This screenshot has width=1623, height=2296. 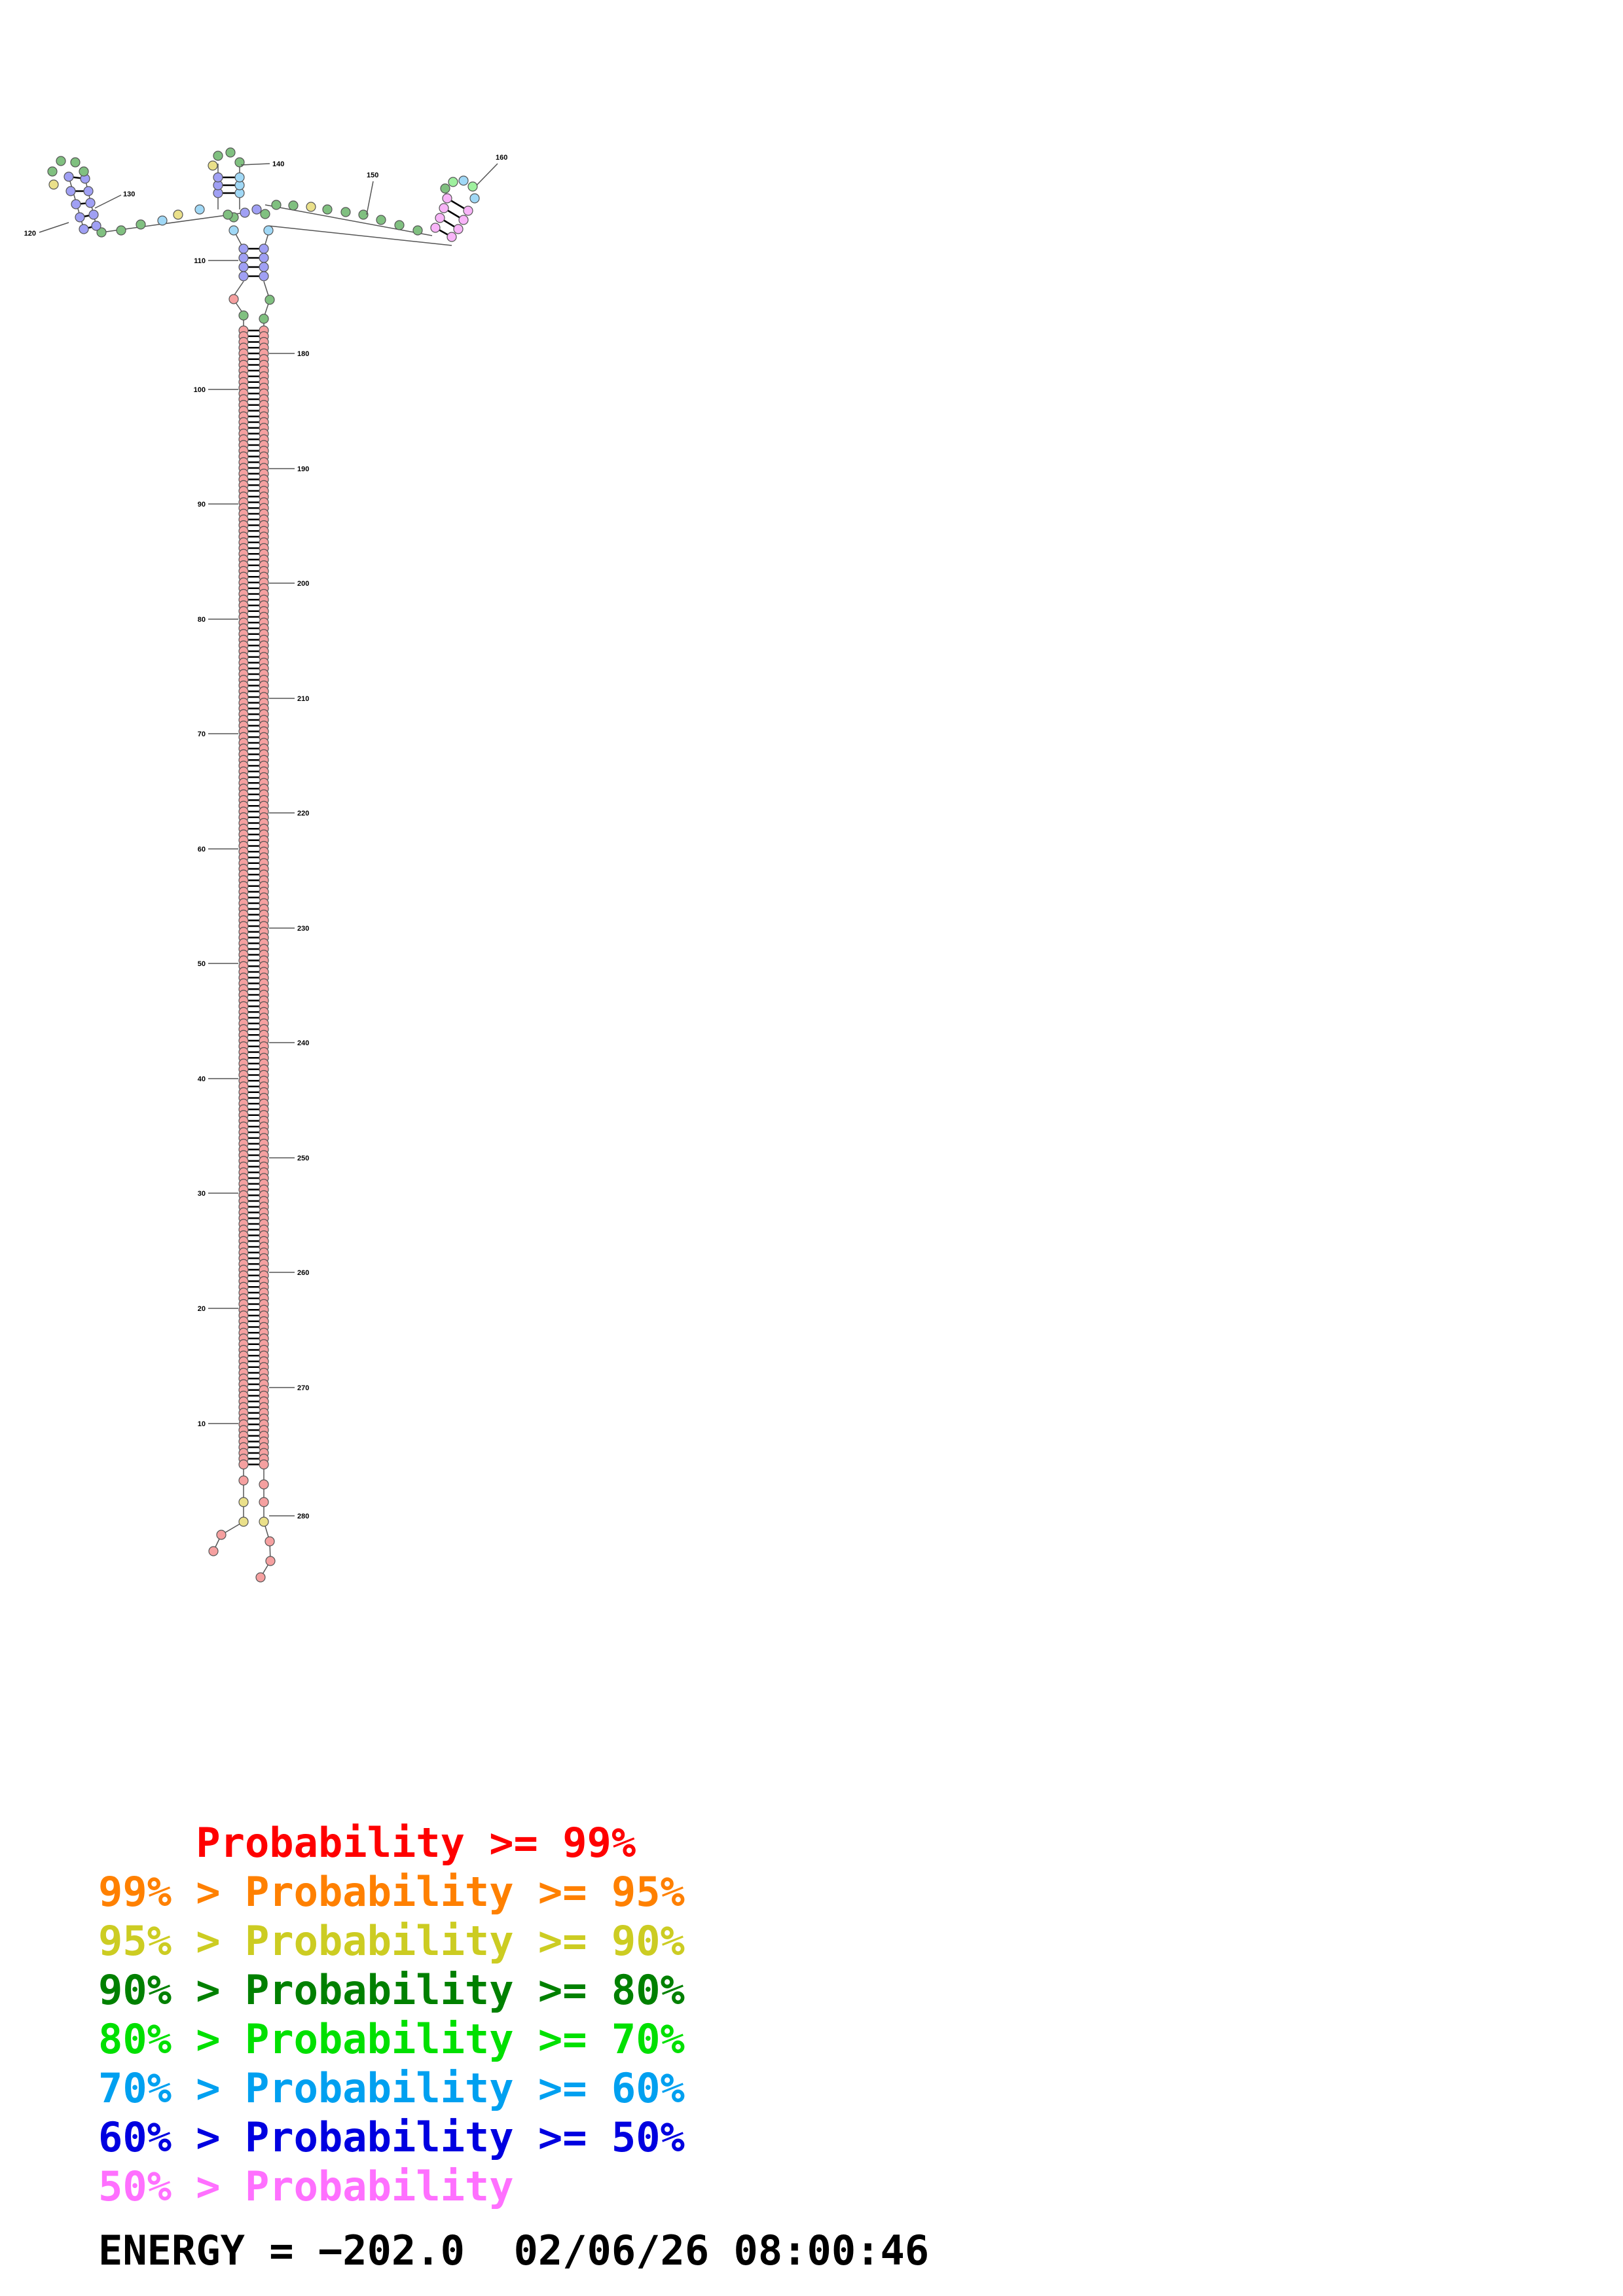 I want to click on energy-label: ENERGY =, so click(x=196, y=2250).